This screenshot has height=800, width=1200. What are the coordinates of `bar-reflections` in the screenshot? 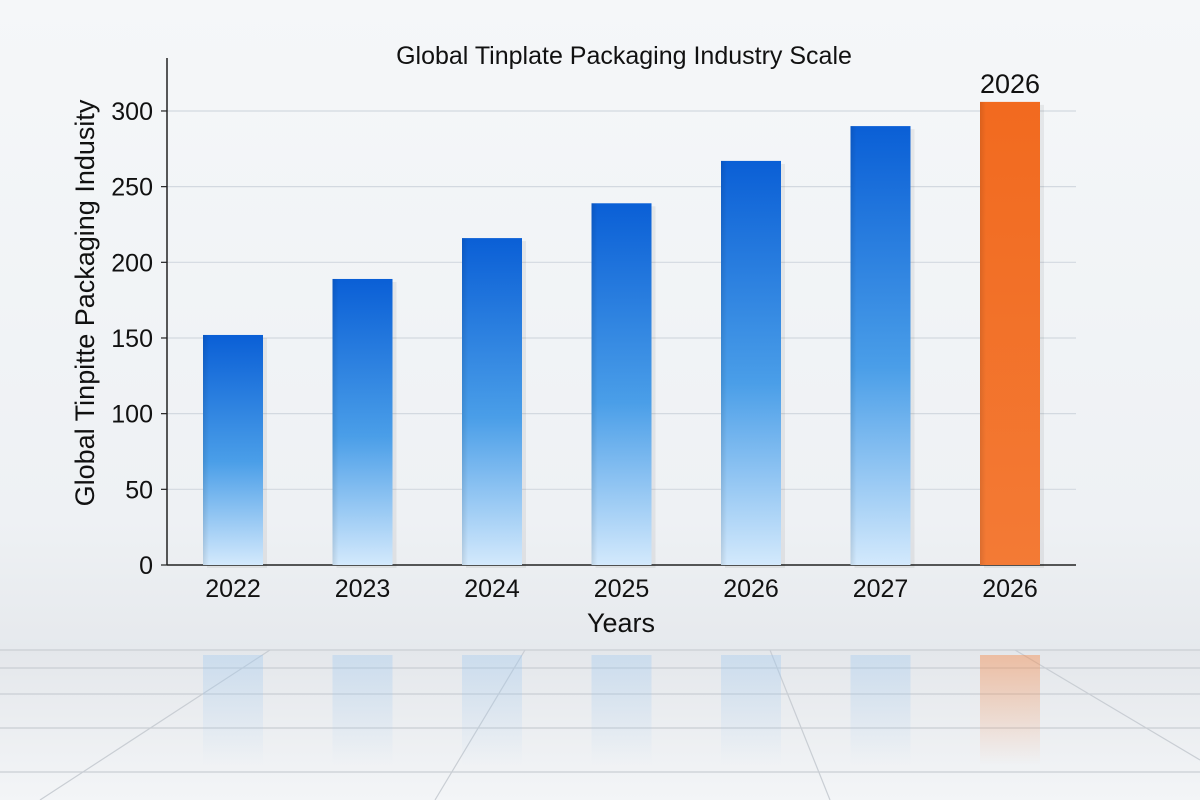 It's located at (621, 710).